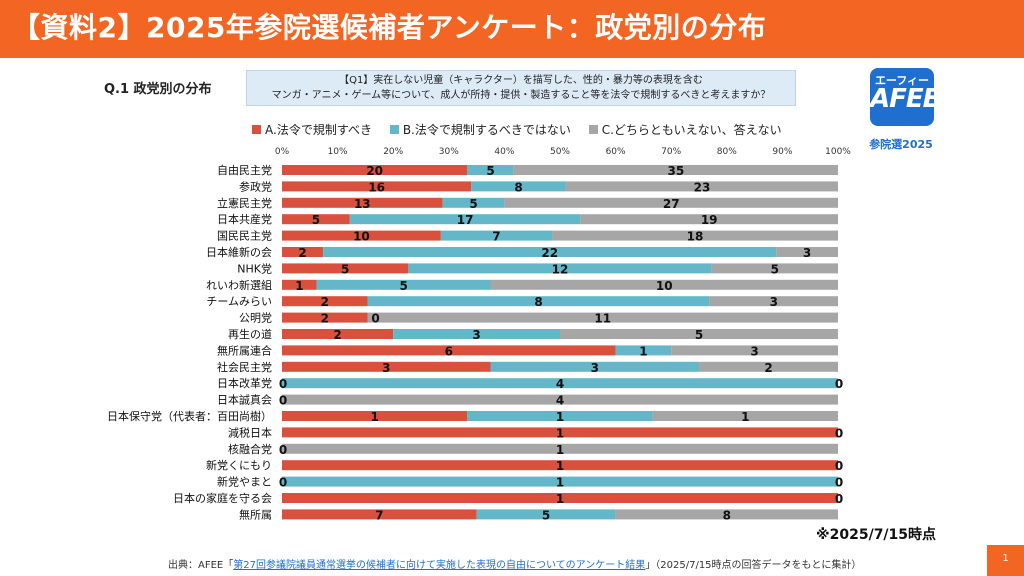 The image size is (1024, 576). What do you see at coordinates (255, 514) in the screenshot?
I see `category-label: 無所属` at bounding box center [255, 514].